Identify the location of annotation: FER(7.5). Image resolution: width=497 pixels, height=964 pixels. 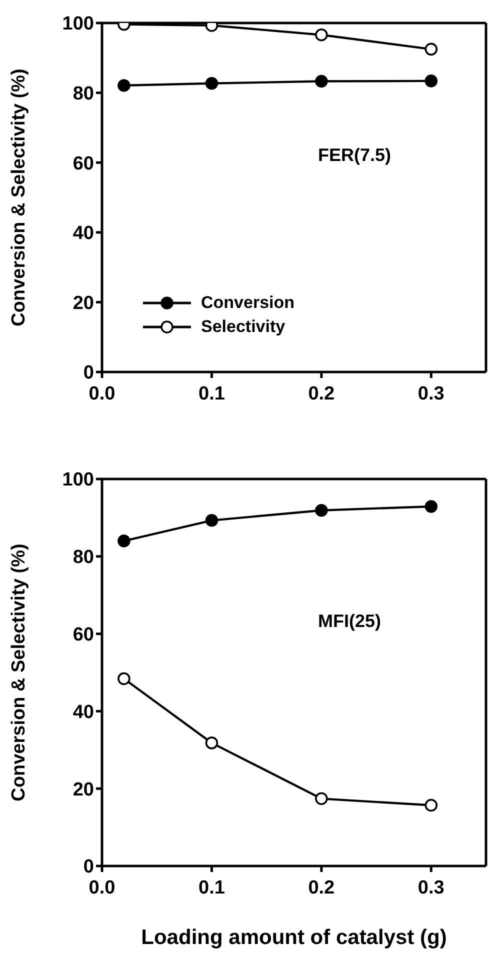
(355, 155).